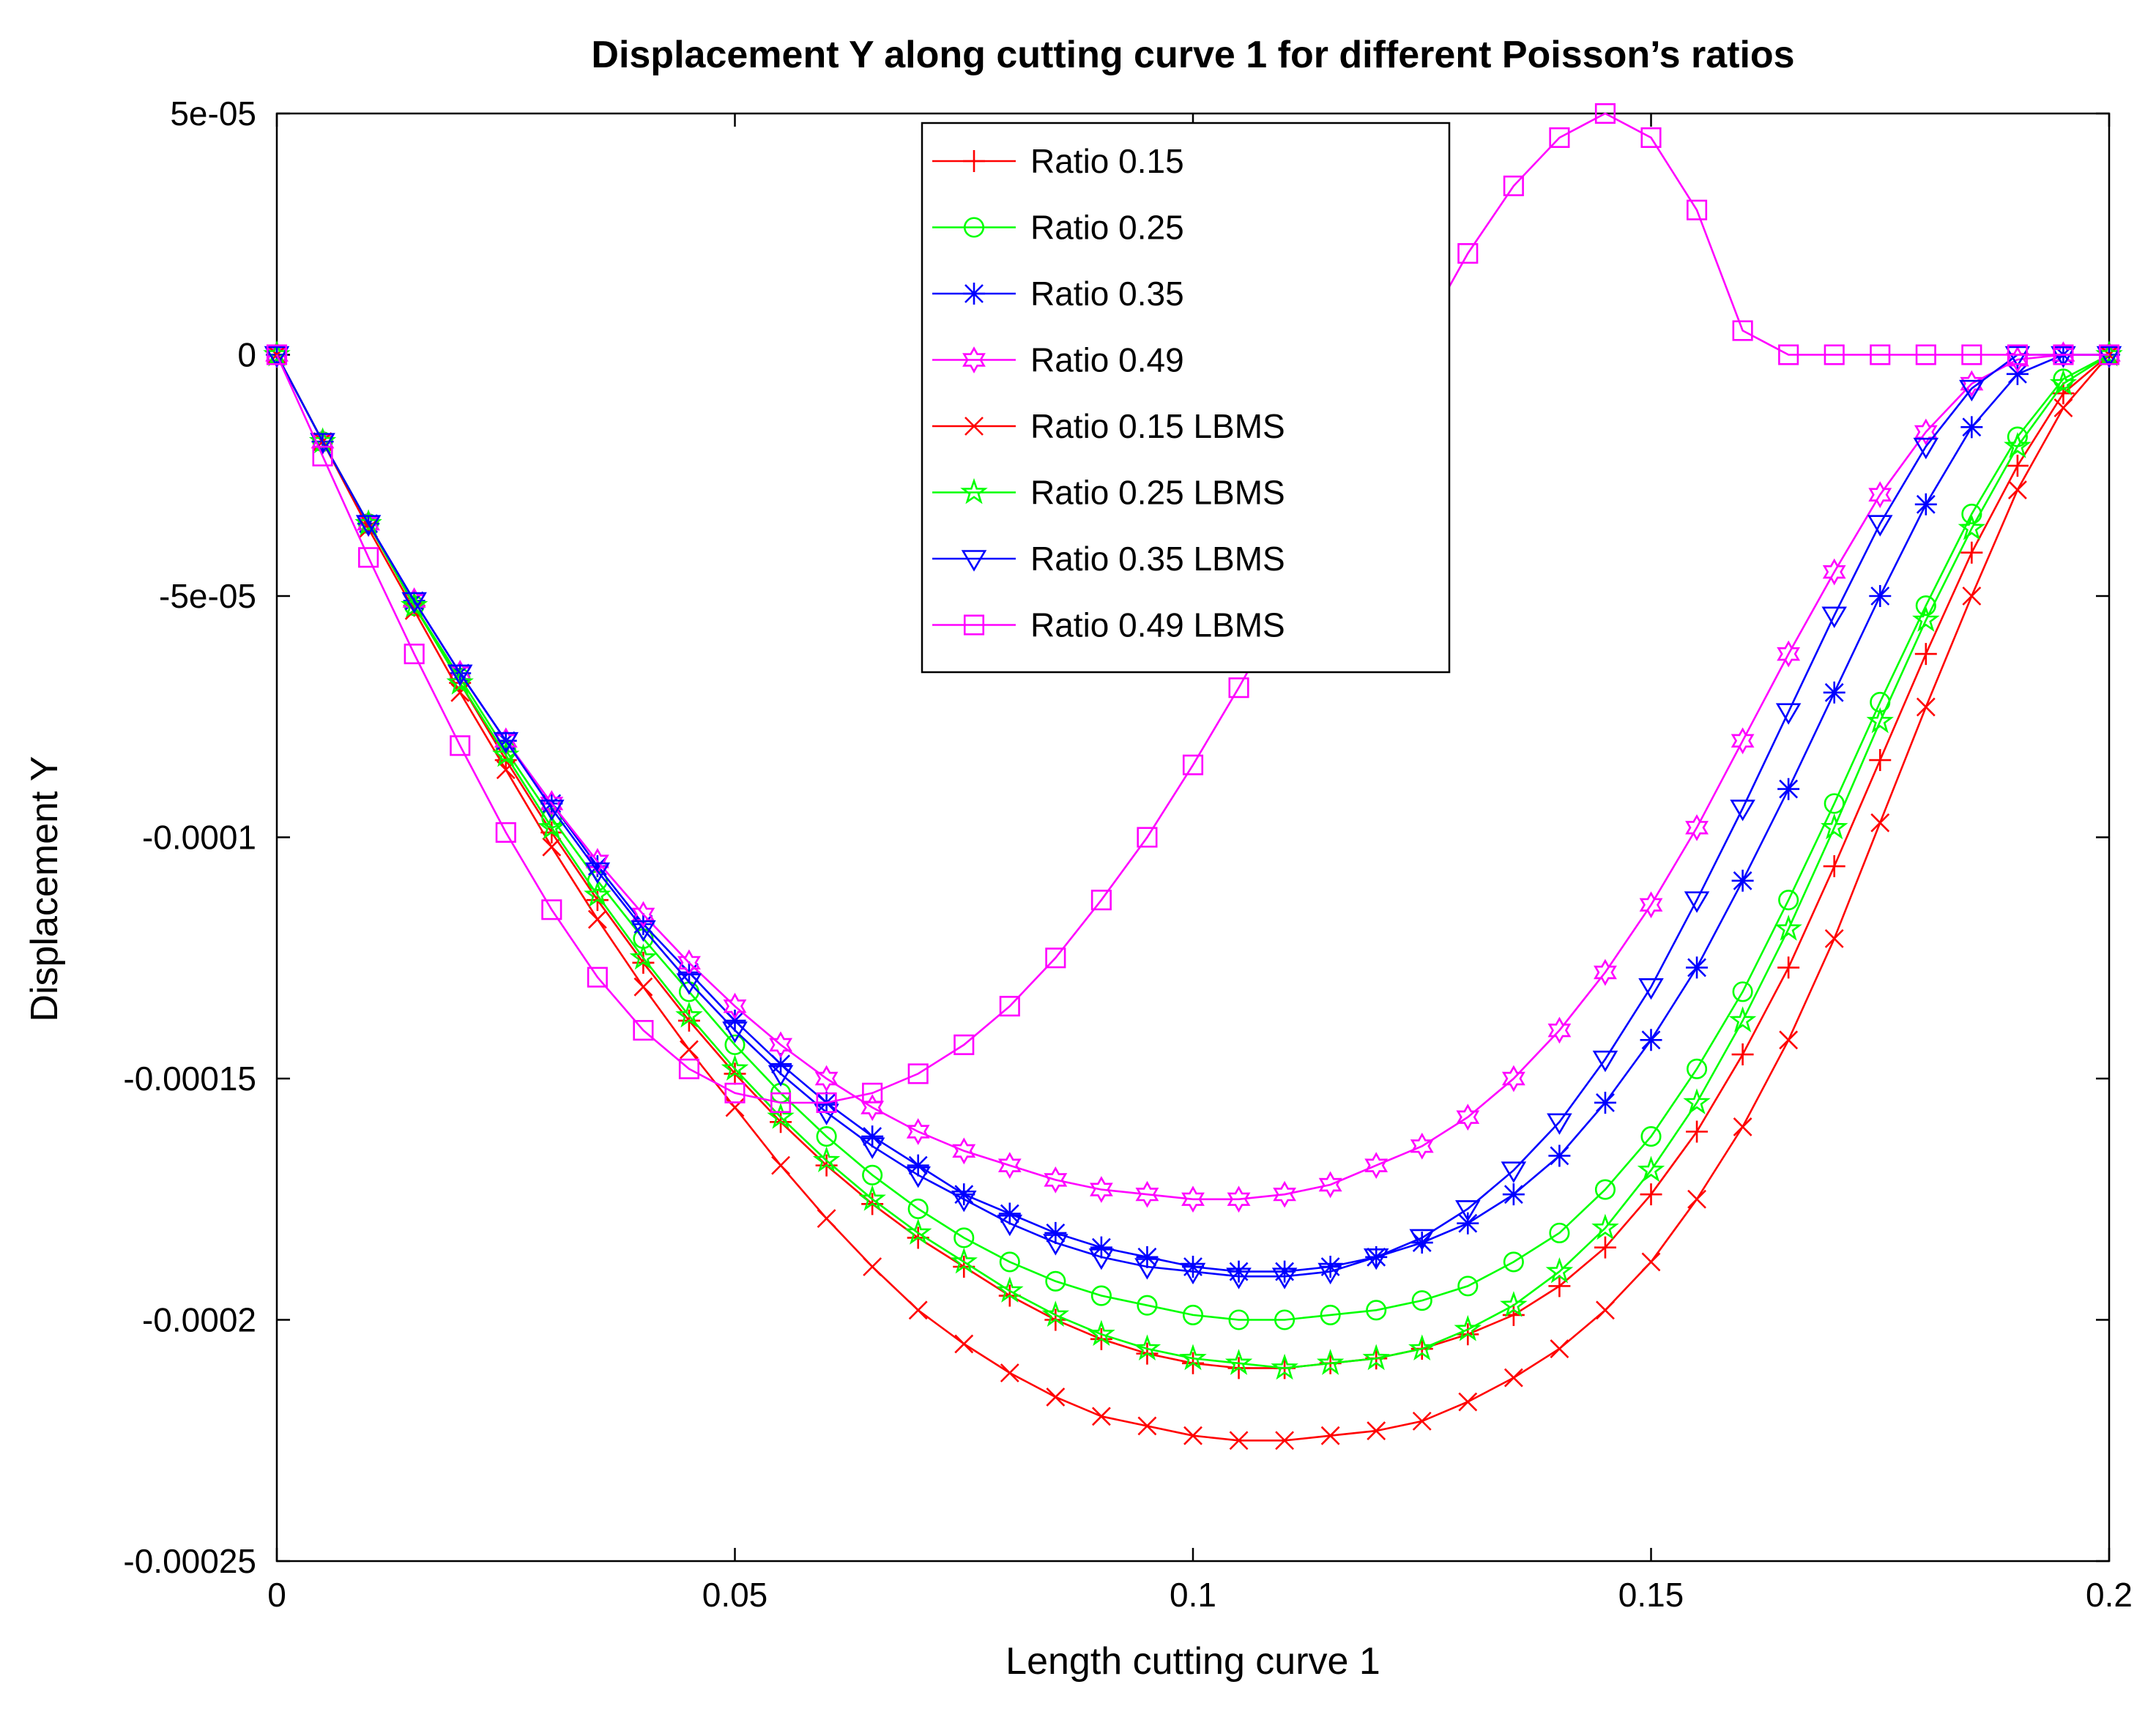 This screenshot has height=1709, width=2156. I want to click on y-tick-label: -0.00025, so click(190, 1561).